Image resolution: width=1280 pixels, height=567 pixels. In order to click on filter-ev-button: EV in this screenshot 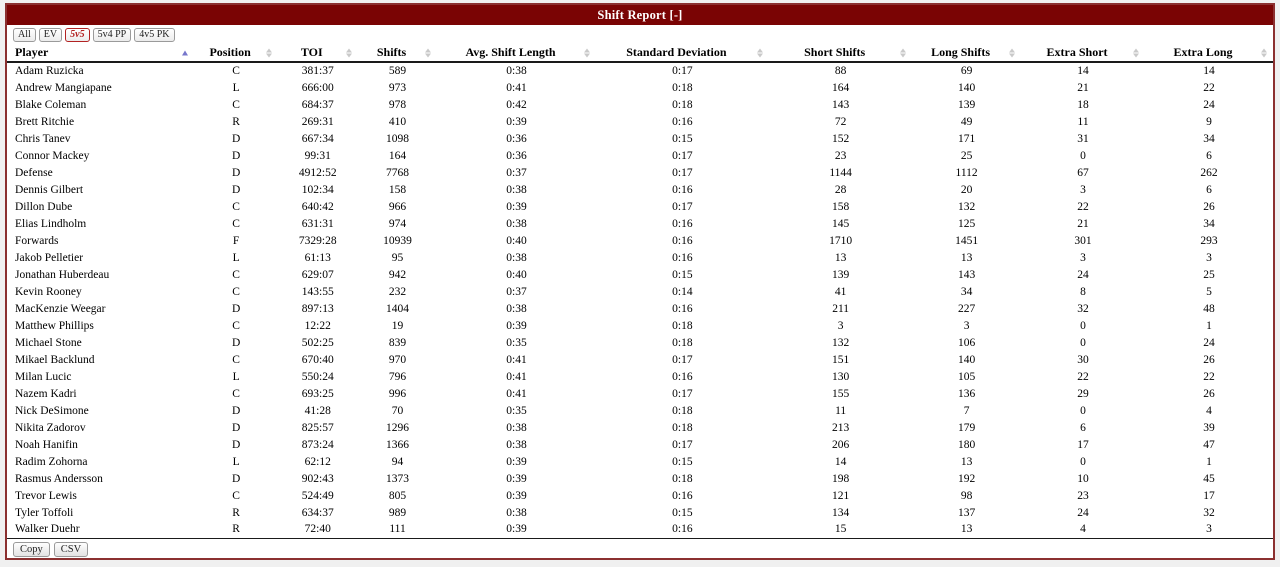, I will do `click(50, 35)`.